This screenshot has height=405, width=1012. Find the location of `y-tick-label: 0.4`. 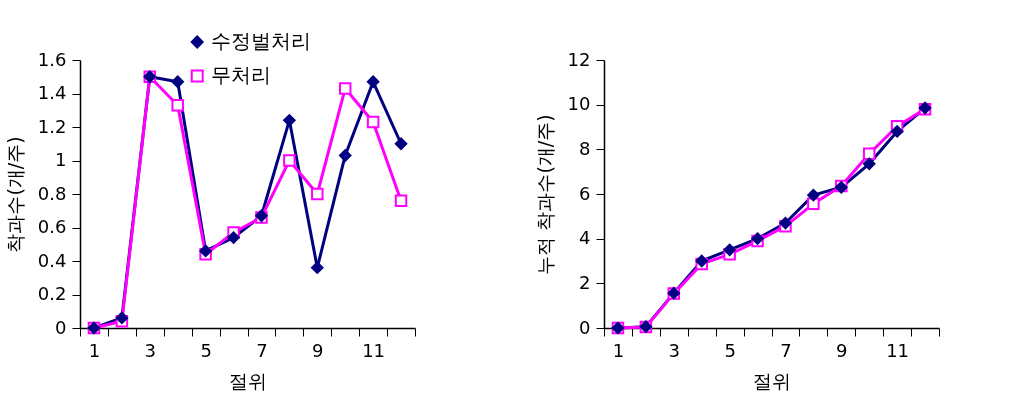

y-tick-label: 0.4 is located at coordinates (52, 260).